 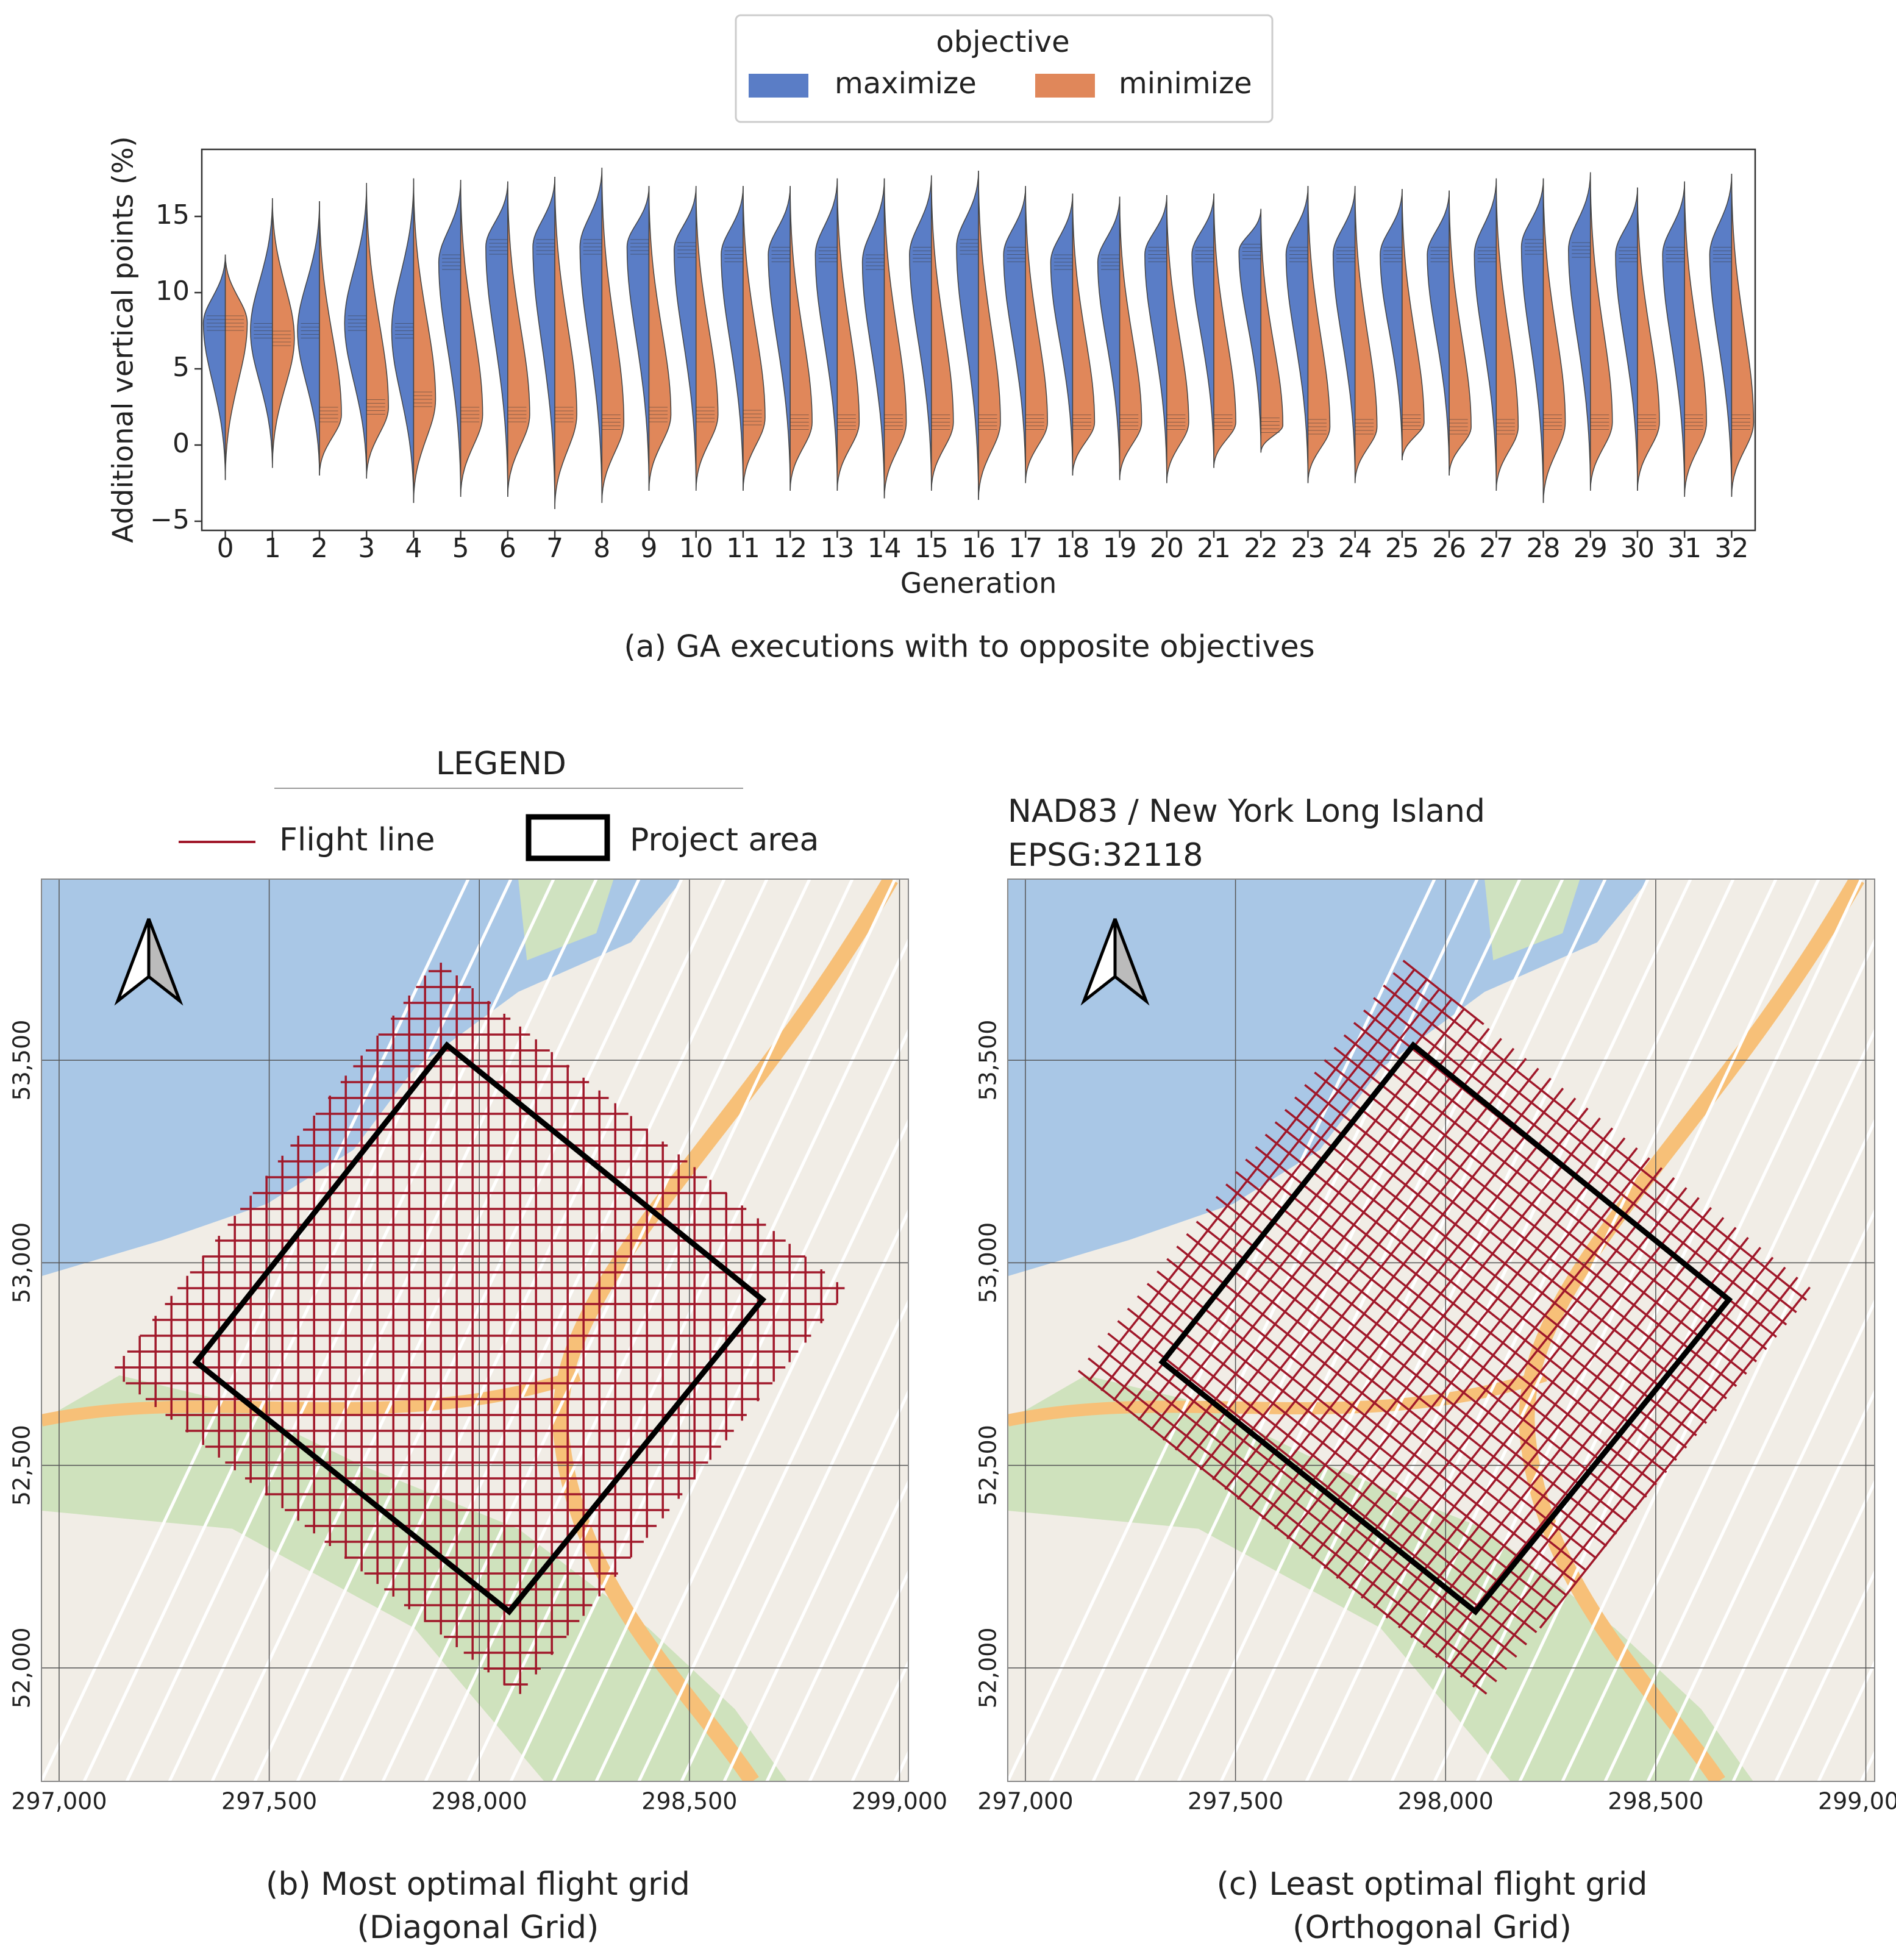 What do you see at coordinates (649, 548) in the screenshot?
I see `x-tick-label: 9` at bounding box center [649, 548].